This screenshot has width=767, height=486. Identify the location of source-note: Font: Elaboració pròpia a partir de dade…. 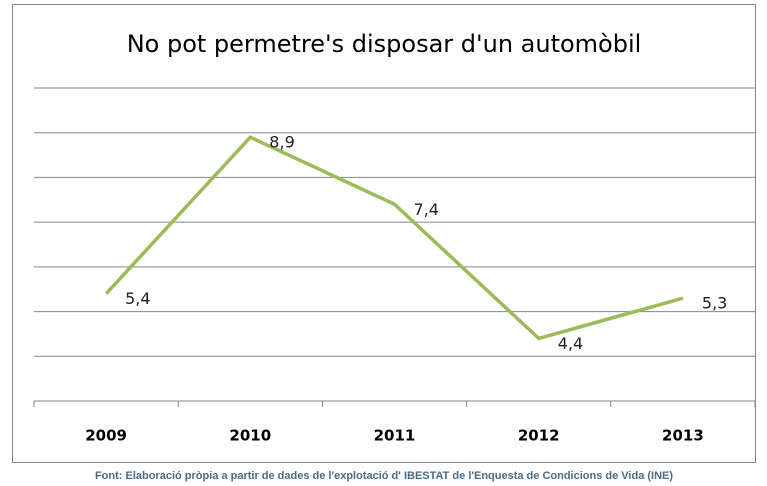
(384, 476).